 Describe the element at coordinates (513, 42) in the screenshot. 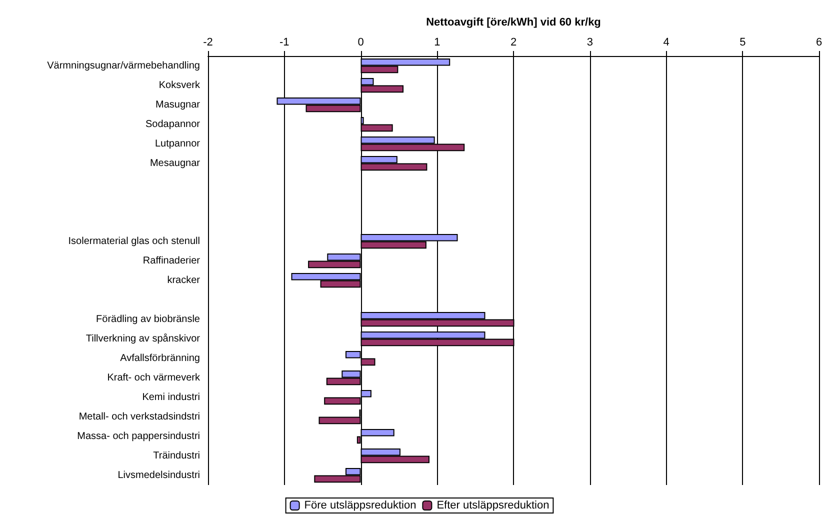

I see `x-tick-label: 2` at that location.